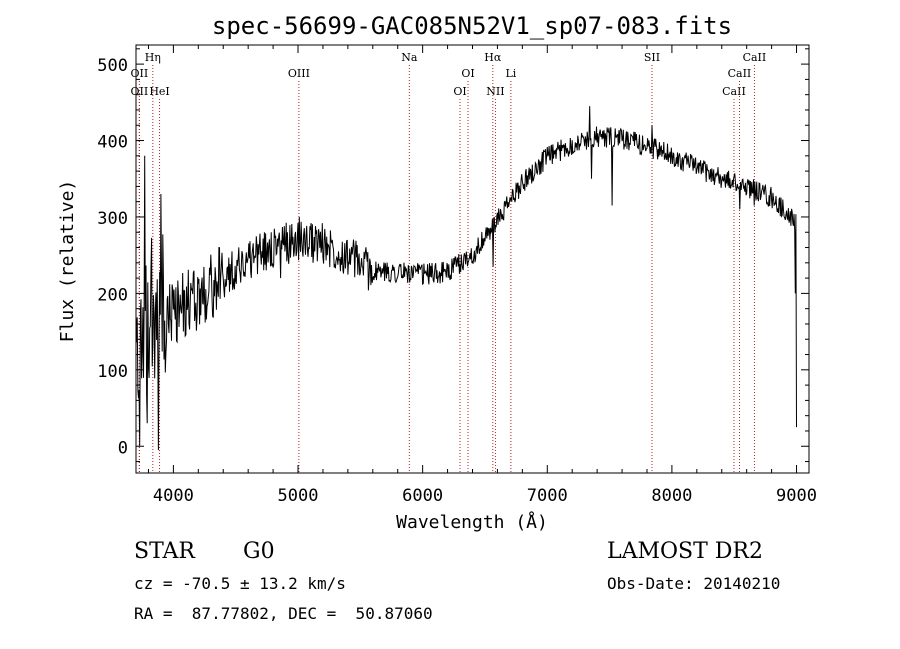 This screenshot has height=649, width=900. I want to click on chart-title: spec-56699-GAC085N52V1_sp07-083.fits, so click(472, 26).